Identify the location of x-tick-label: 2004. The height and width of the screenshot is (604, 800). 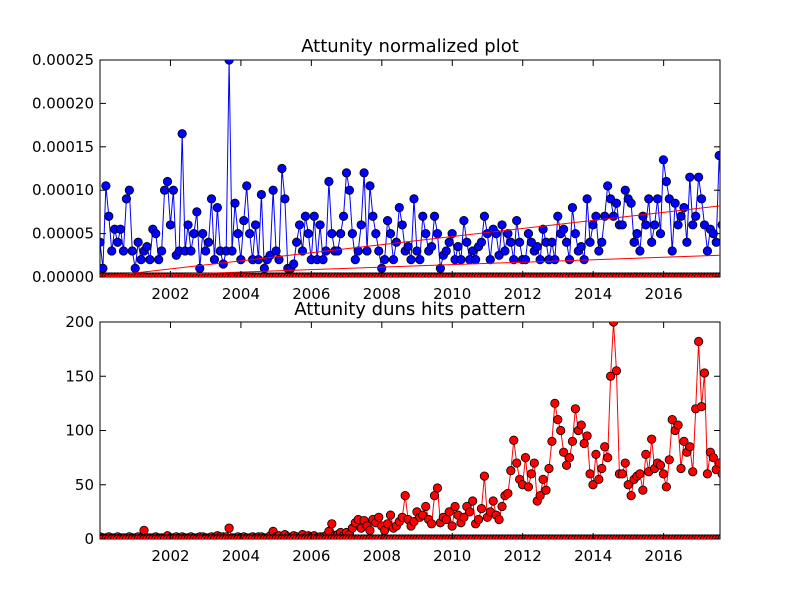
(241, 556).